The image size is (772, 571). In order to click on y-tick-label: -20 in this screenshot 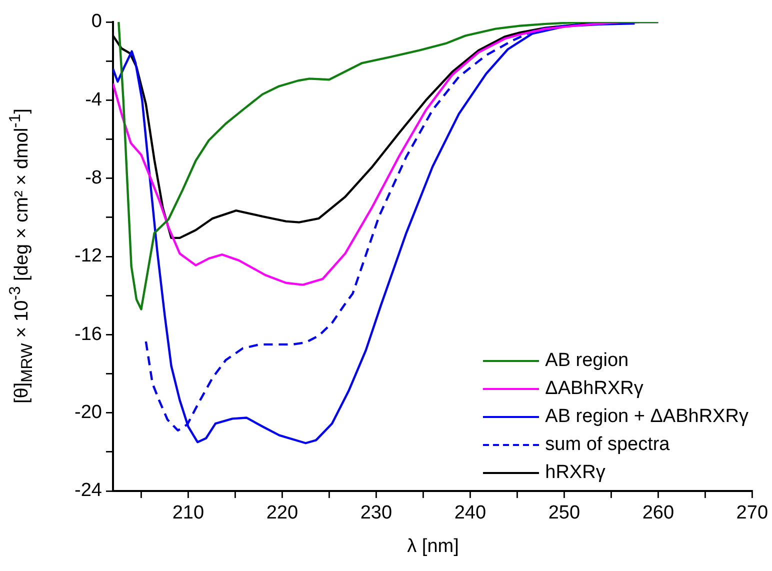, I will do `click(88, 413)`.